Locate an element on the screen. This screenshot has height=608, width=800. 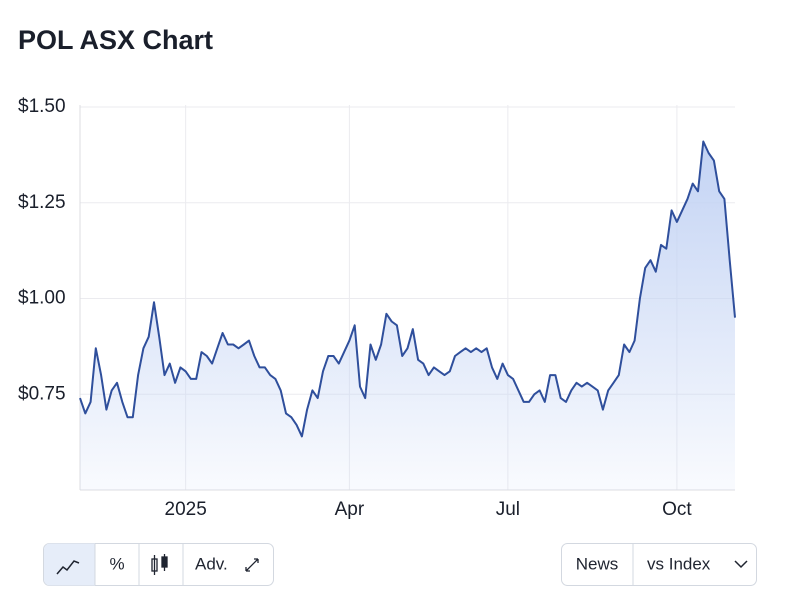
expand-icon is located at coordinates (252, 565).